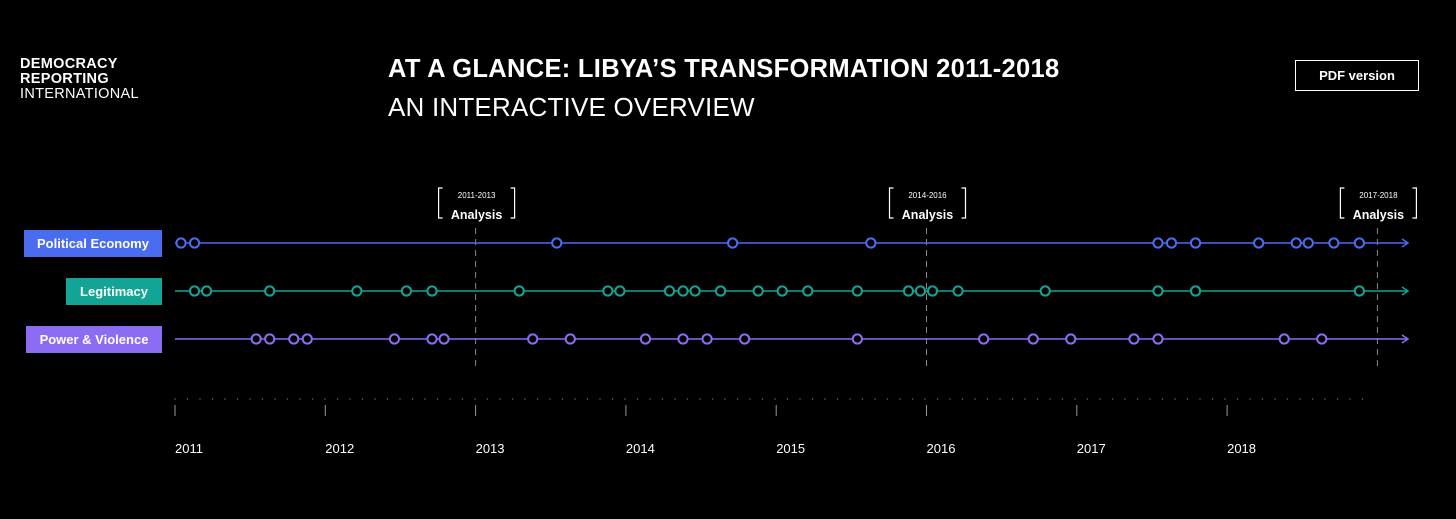 This screenshot has height=519, width=1456. I want to click on analysis-period-range: 2011-2013, so click(477, 195).